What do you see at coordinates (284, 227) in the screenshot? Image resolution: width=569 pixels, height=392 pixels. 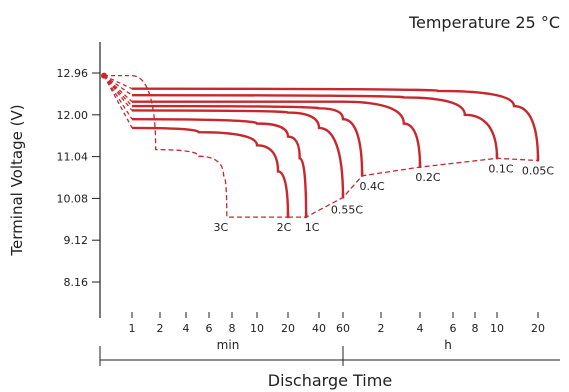 I see `curve-label: 2C` at bounding box center [284, 227].